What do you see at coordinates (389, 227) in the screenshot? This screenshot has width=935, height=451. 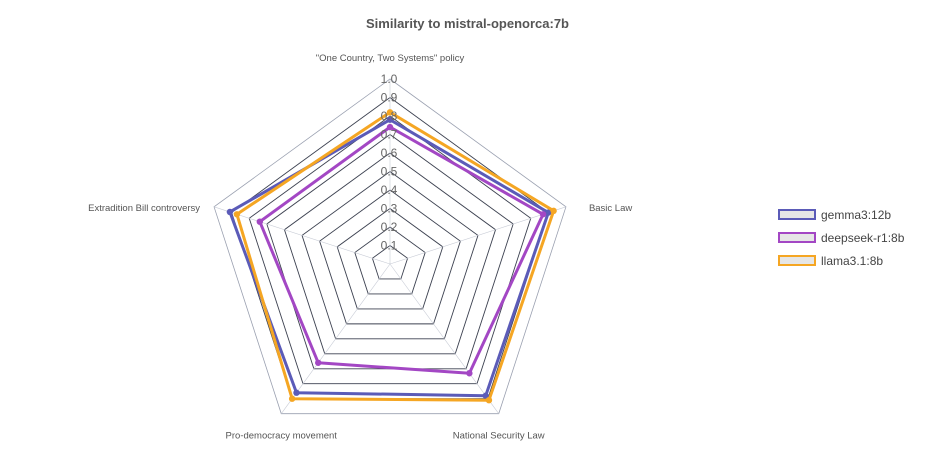 I see `tick-label: 0.2` at bounding box center [389, 227].